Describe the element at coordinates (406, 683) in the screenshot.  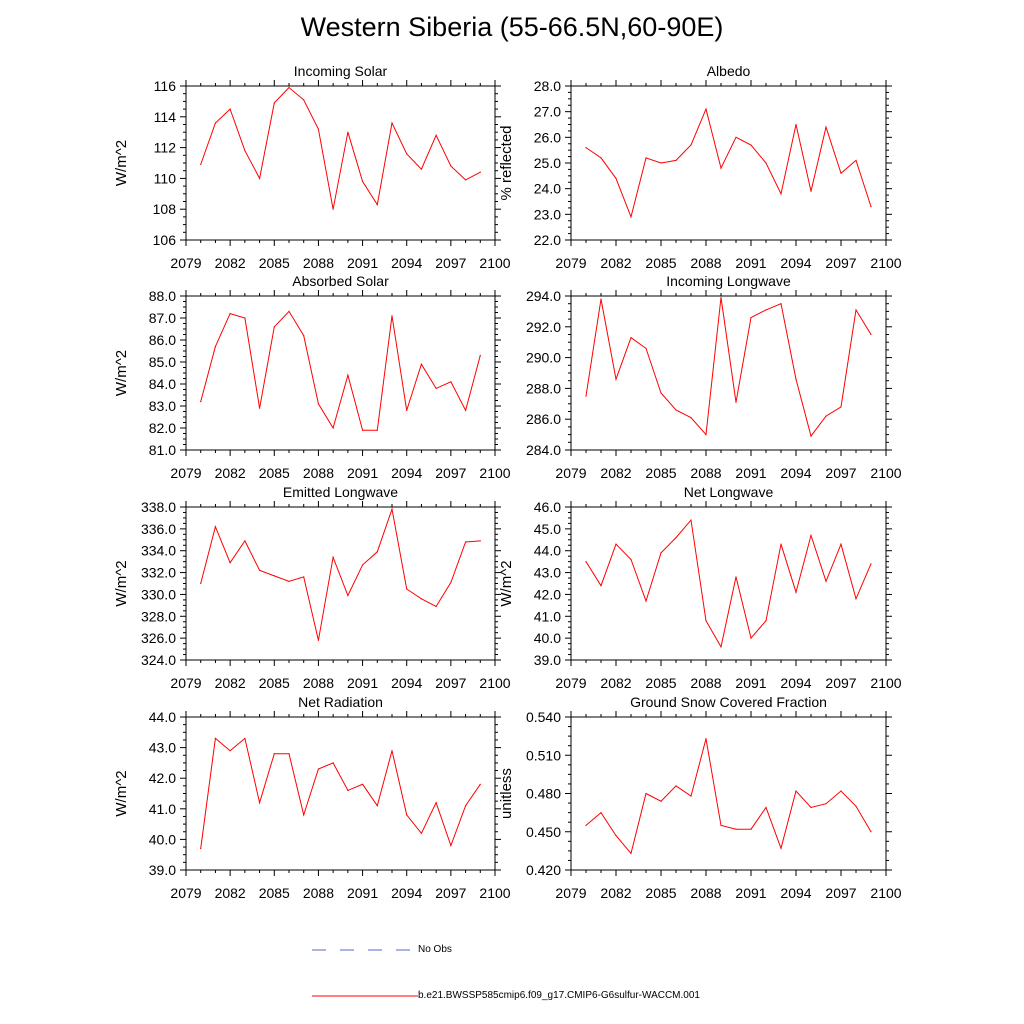
I see `panel-4-xtick-label: 2094` at that location.